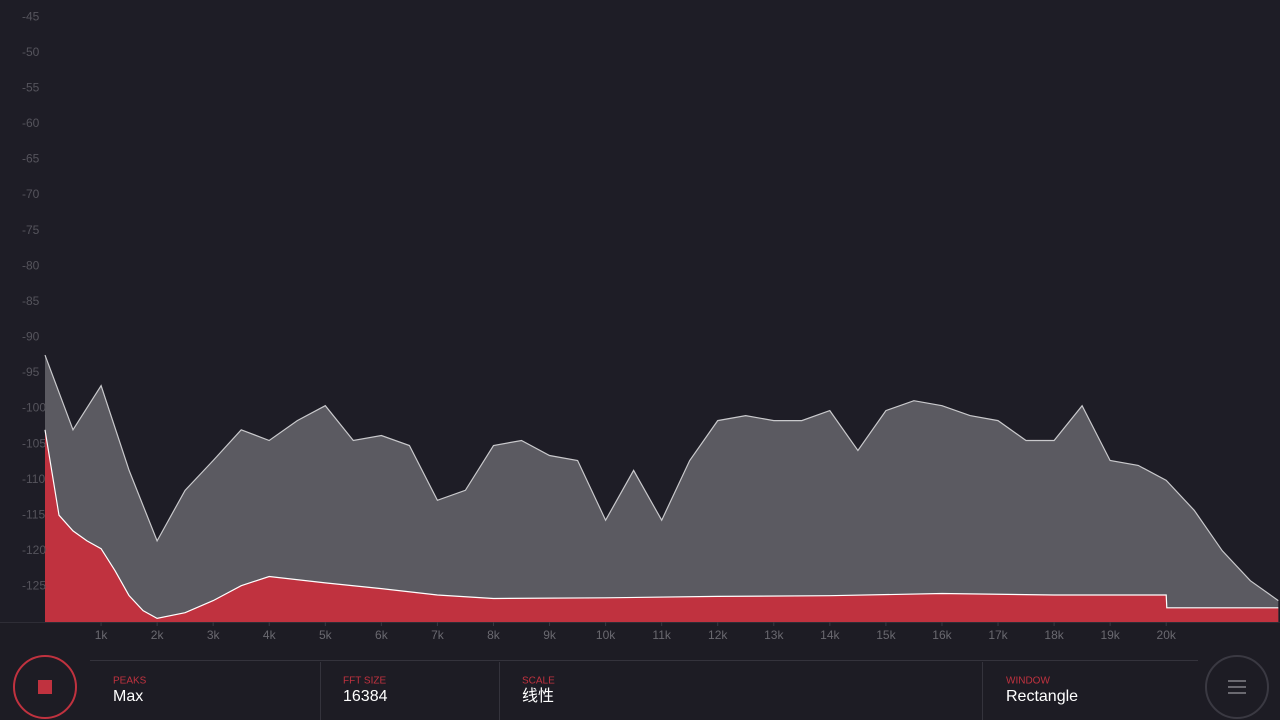 The width and height of the screenshot is (1280, 720). What do you see at coordinates (364, 681) in the screenshot?
I see `control-label: FFT SIZE` at bounding box center [364, 681].